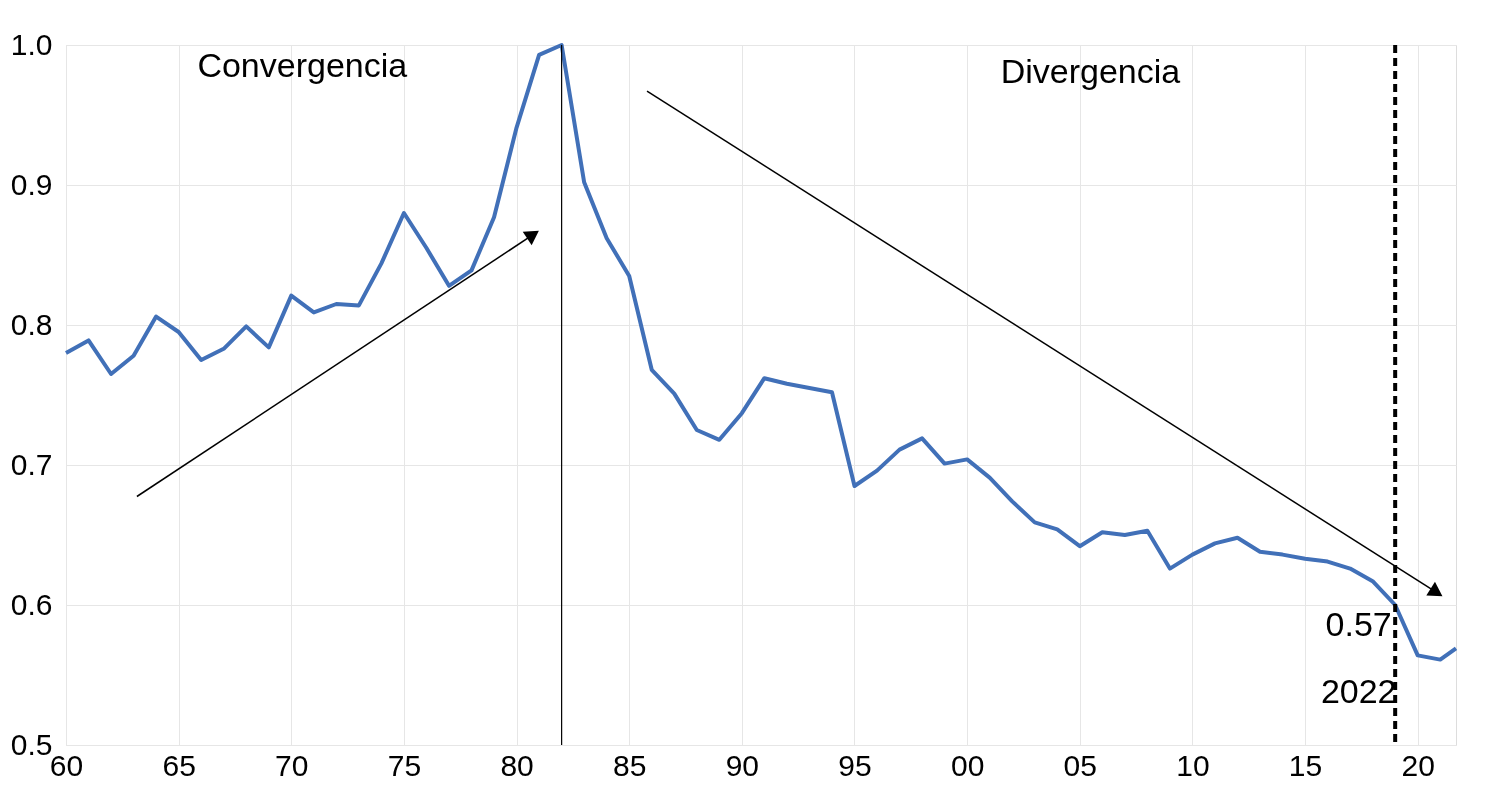 This screenshot has width=1501, height=798. I want to click on annotation: Divergencia, so click(1090, 71).